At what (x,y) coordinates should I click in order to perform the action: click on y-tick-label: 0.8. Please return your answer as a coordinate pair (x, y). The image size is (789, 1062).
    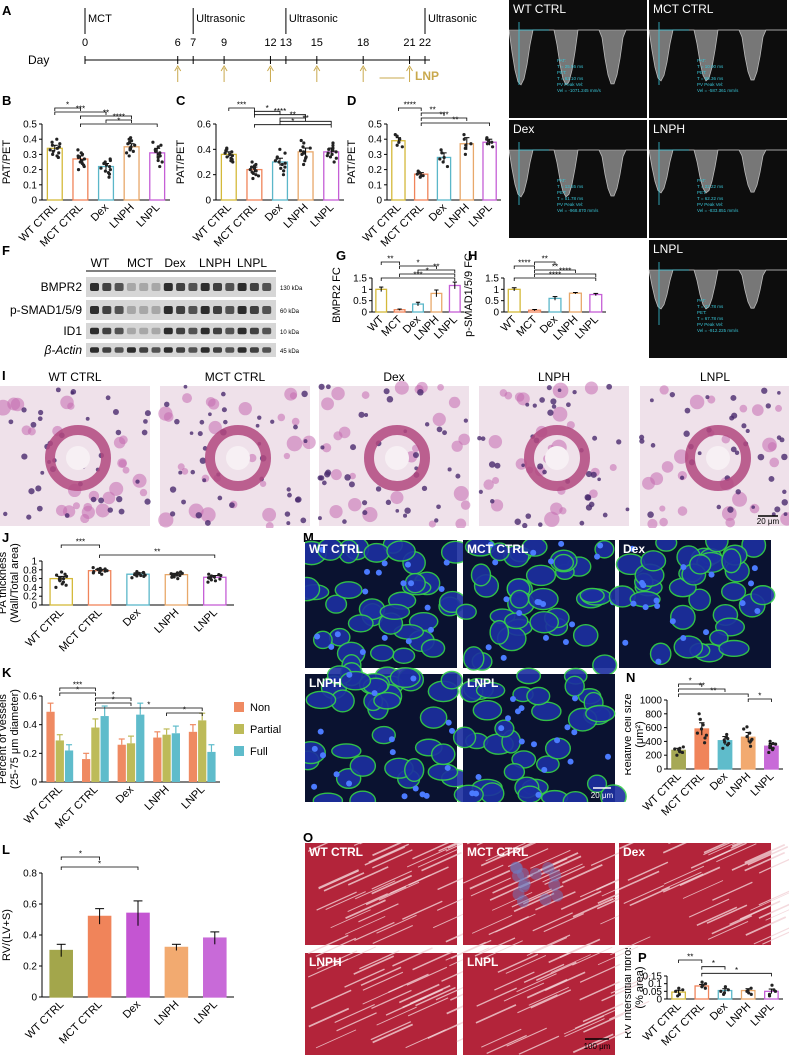
    Looking at the image, I should click on (30, 874).